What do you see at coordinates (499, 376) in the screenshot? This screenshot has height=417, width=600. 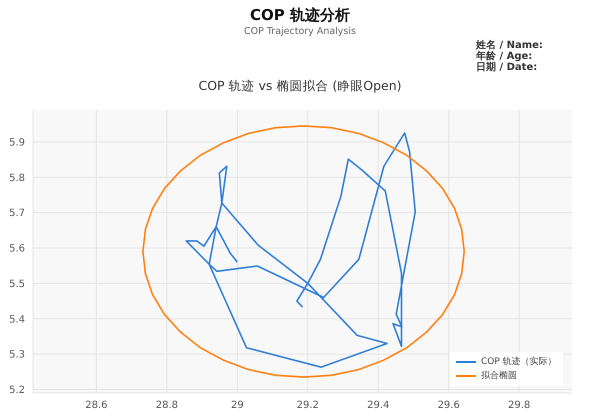 I see `legend-label: 拟合椭圆` at bounding box center [499, 376].